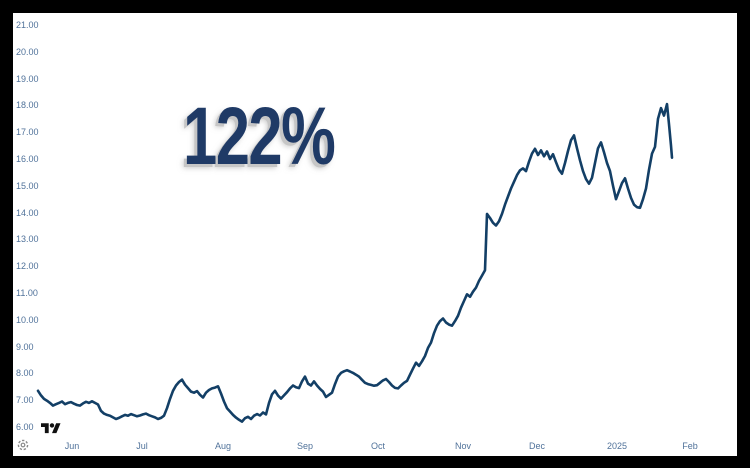 This screenshot has height=468, width=750. What do you see at coordinates (27, 186) in the screenshot?
I see `y-axis-label: 15.00` at bounding box center [27, 186].